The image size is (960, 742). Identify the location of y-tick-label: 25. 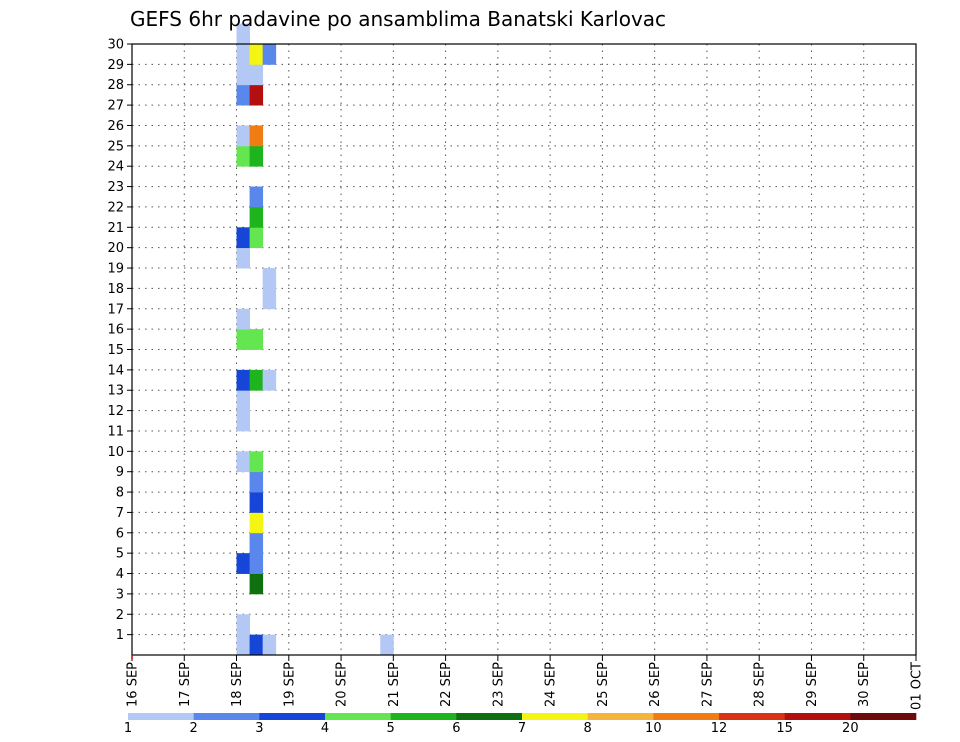
(115, 146).